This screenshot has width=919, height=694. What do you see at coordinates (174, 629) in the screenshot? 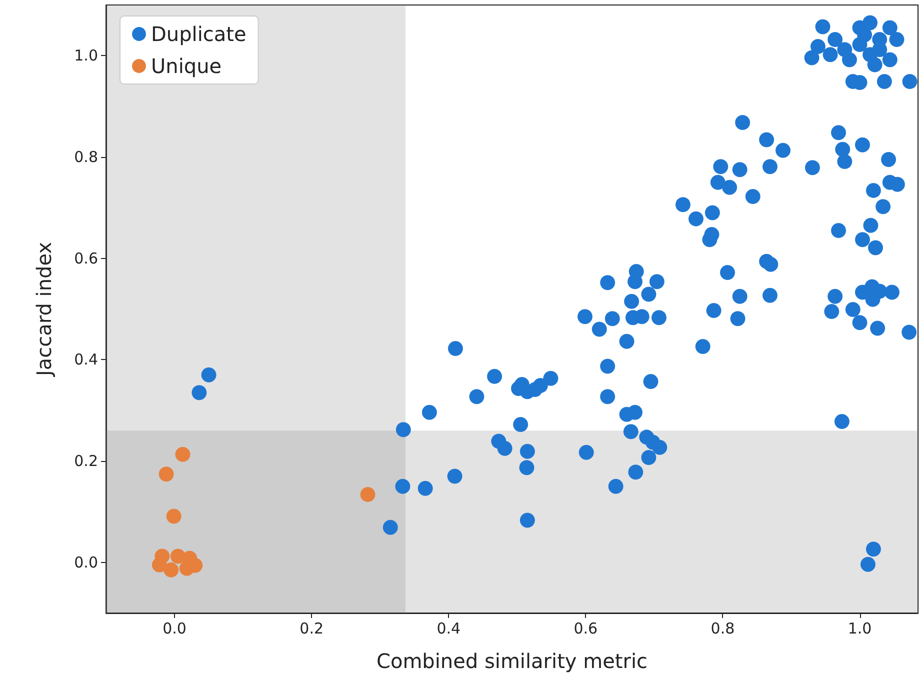
I see `x-tick-label: 0.0` at bounding box center [174, 629].